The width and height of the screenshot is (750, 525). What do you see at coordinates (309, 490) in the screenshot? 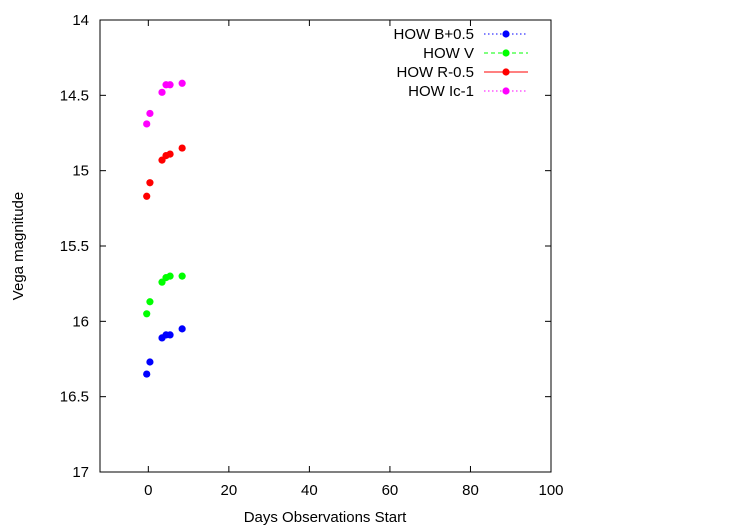
I see `x-tick-label: 40` at bounding box center [309, 490].